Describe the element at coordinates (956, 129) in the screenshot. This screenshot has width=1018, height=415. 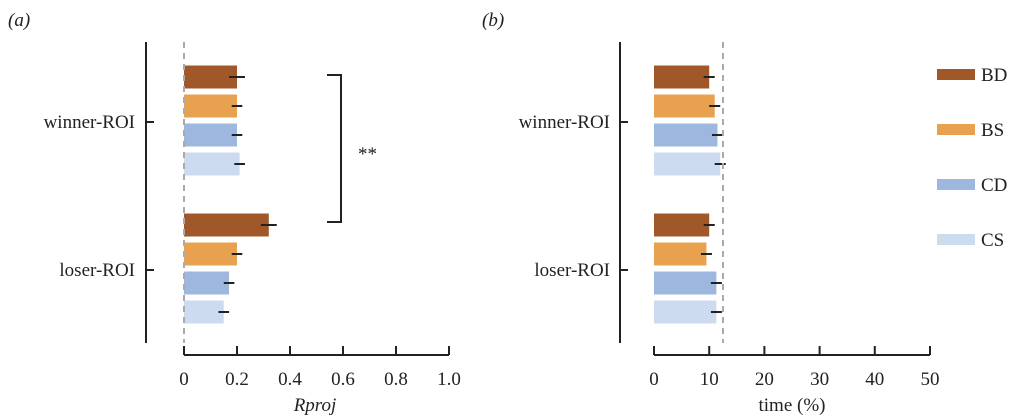
I see `legend-swatch-bs` at that location.